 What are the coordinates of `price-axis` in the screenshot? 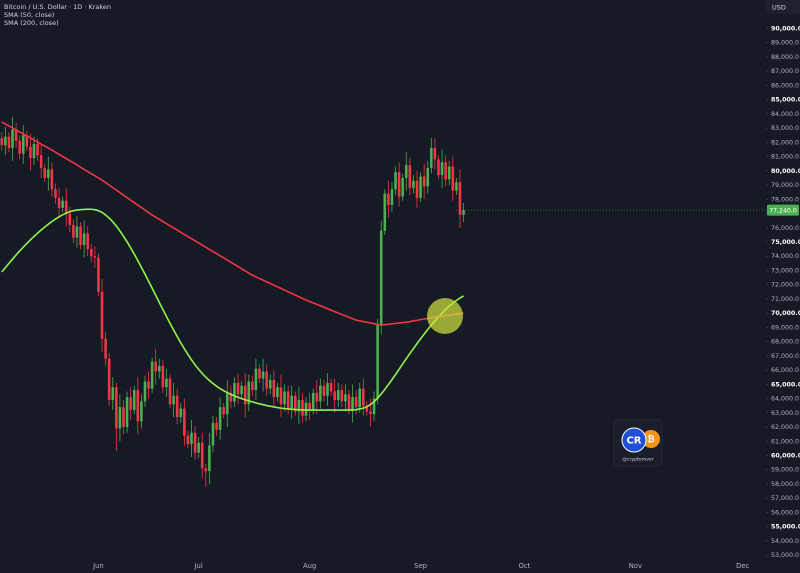 It's located at (783, 286).